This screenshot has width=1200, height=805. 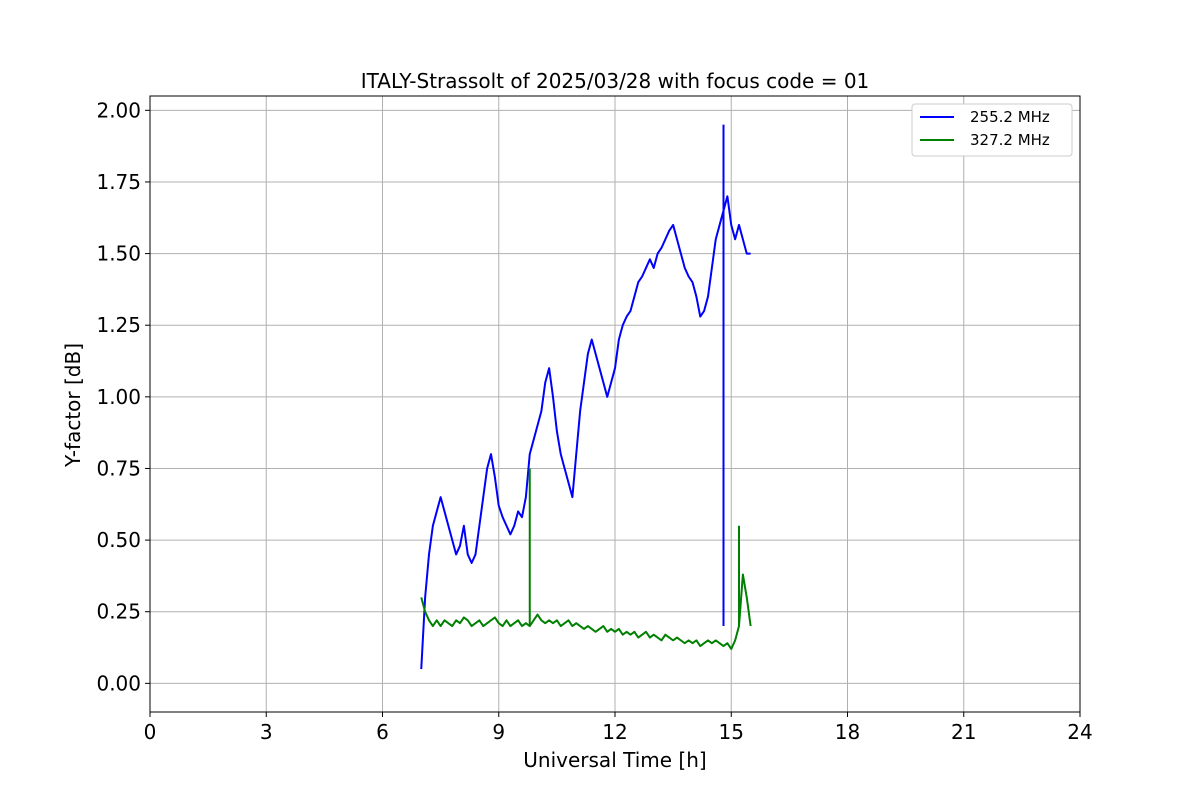 I want to click on x-tick-label: 3, so click(x=266, y=732).